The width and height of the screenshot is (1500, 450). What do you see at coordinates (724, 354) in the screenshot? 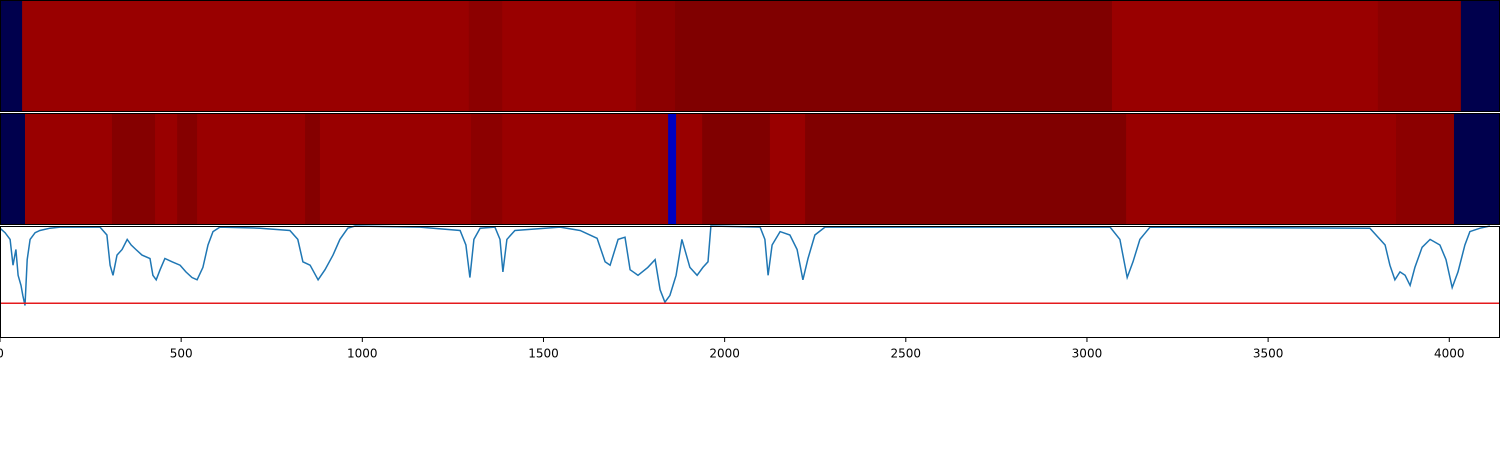
I see `x-tick-label: 2000` at bounding box center [724, 354].